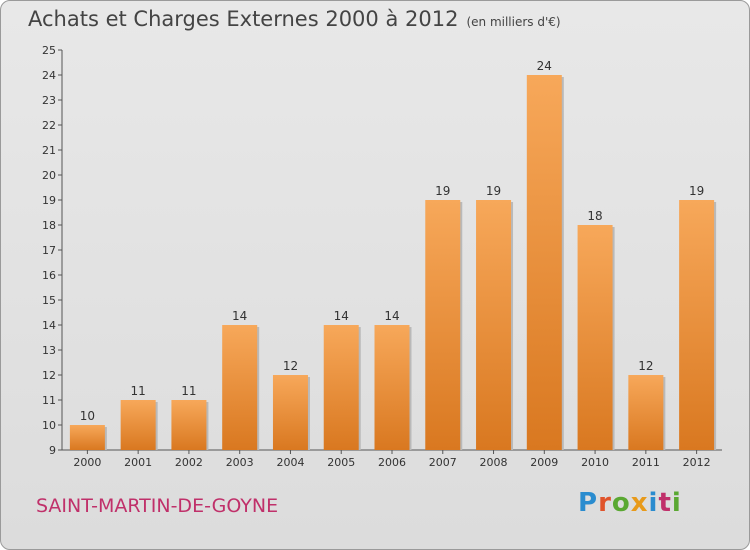 The image size is (750, 550). I want to click on x-tick-label: 2009, so click(544, 462).